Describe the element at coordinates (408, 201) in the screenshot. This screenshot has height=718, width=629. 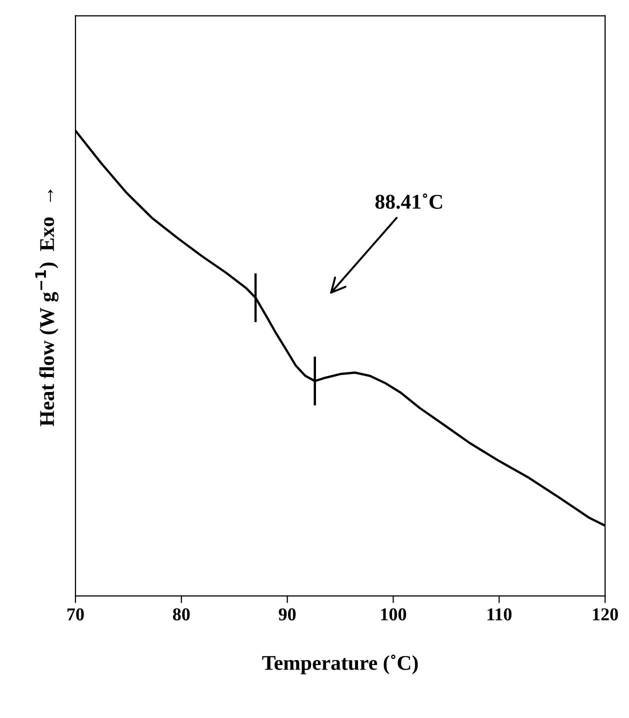
I see `annotation: 88.41˚C` at that location.